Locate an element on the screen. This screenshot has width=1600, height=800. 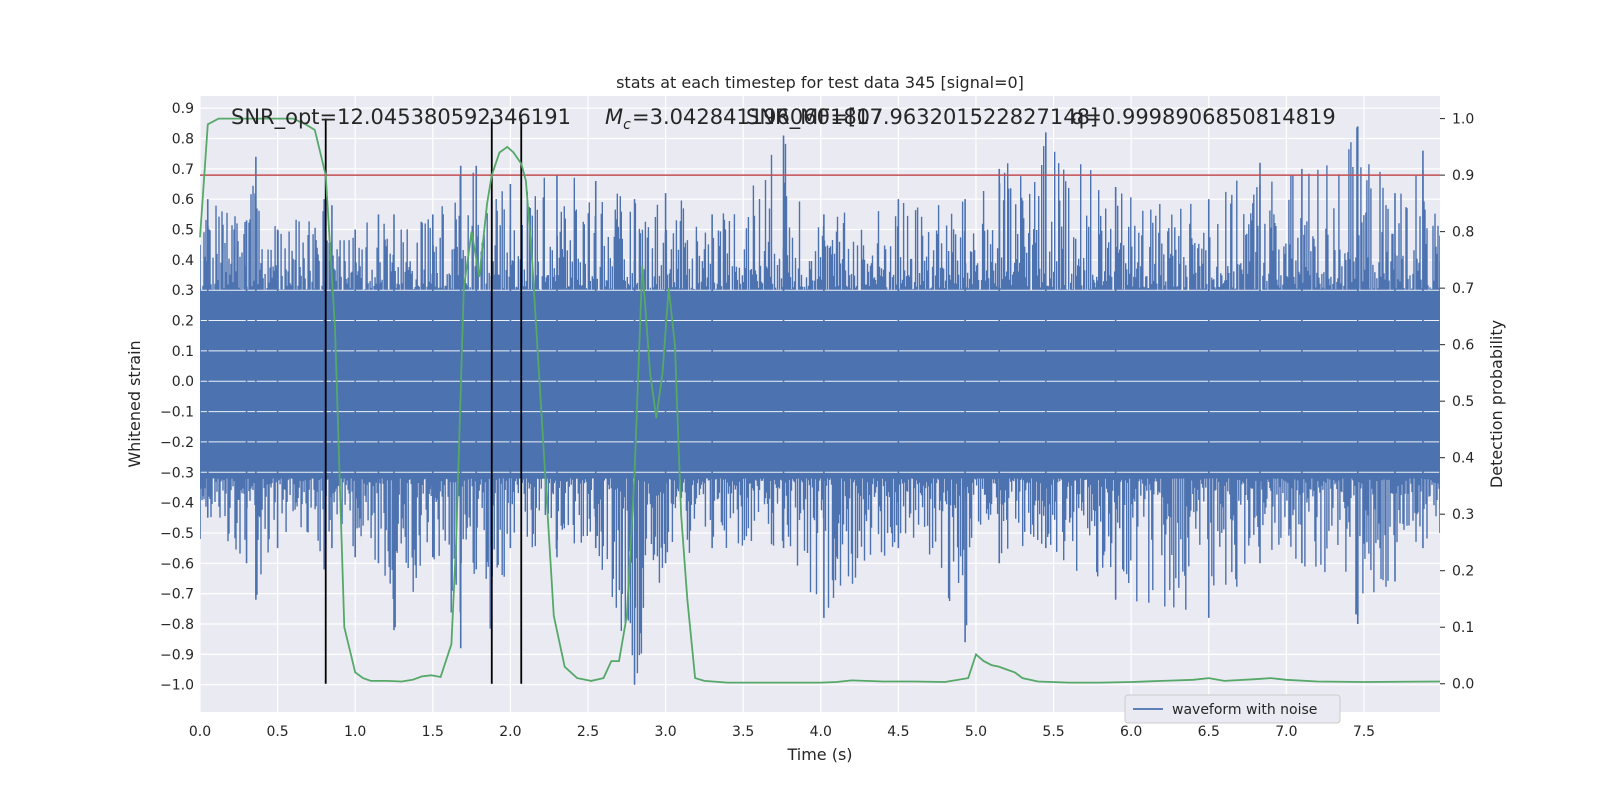
y-left-tick-label: −0.4 is located at coordinates (177, 504).